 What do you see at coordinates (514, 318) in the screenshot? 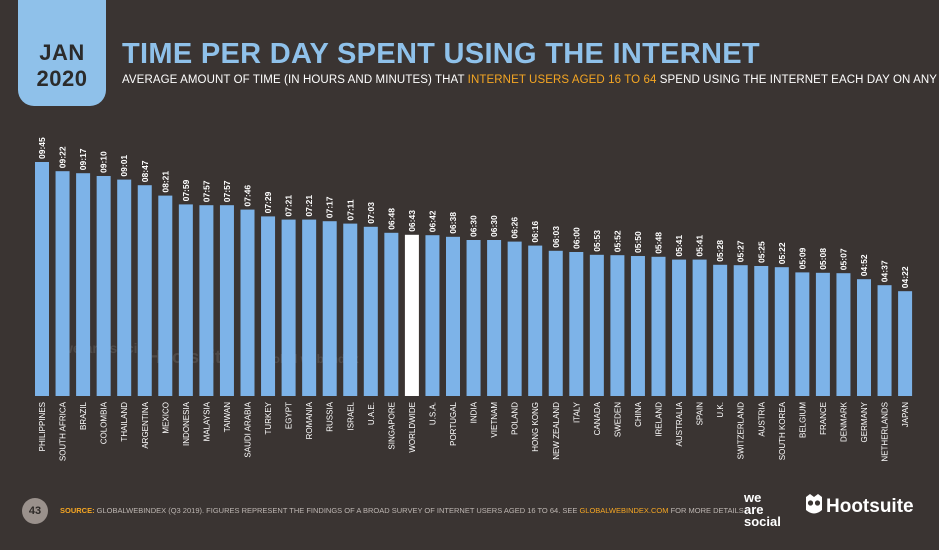
I see `bar-poland` at bounding box center [514, 318].